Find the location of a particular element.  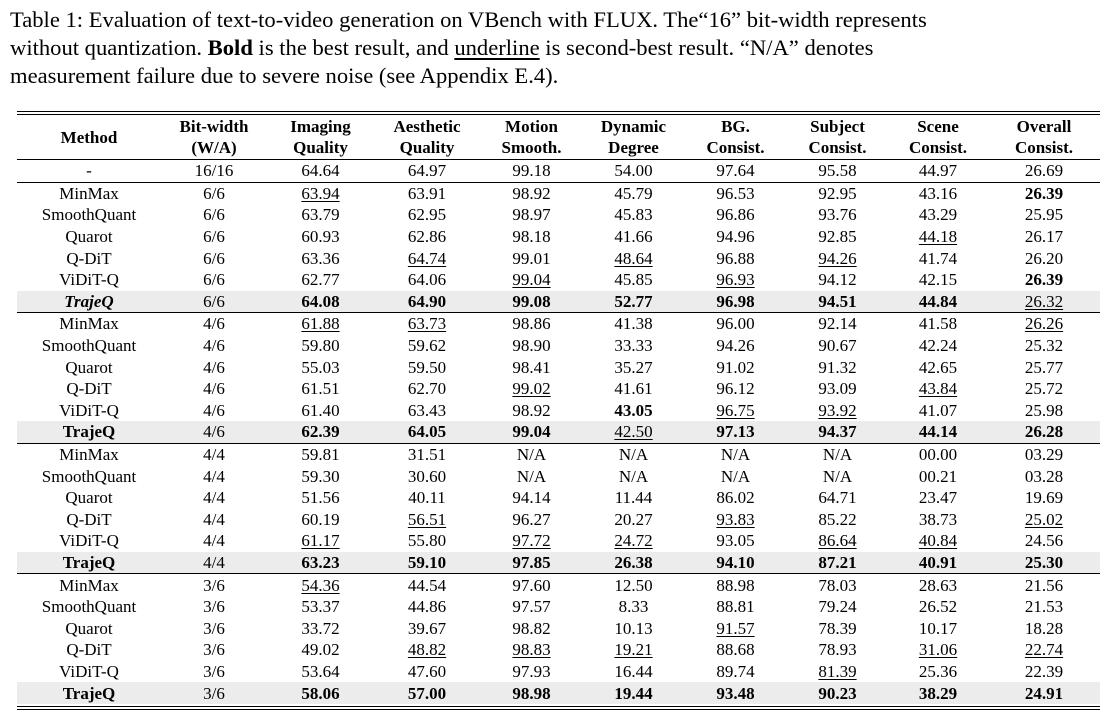

metric-value: 97.64 is located at coordinates (735, 171).